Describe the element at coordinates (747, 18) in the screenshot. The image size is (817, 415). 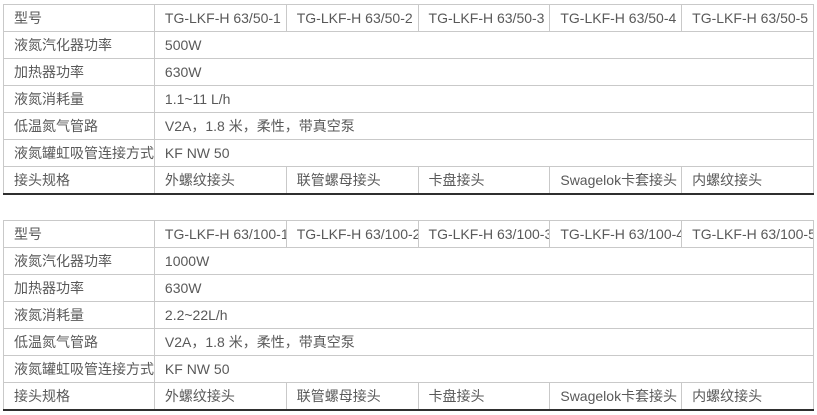
I see `model-cell: TG-LKF-H 63/50-5` at that location.